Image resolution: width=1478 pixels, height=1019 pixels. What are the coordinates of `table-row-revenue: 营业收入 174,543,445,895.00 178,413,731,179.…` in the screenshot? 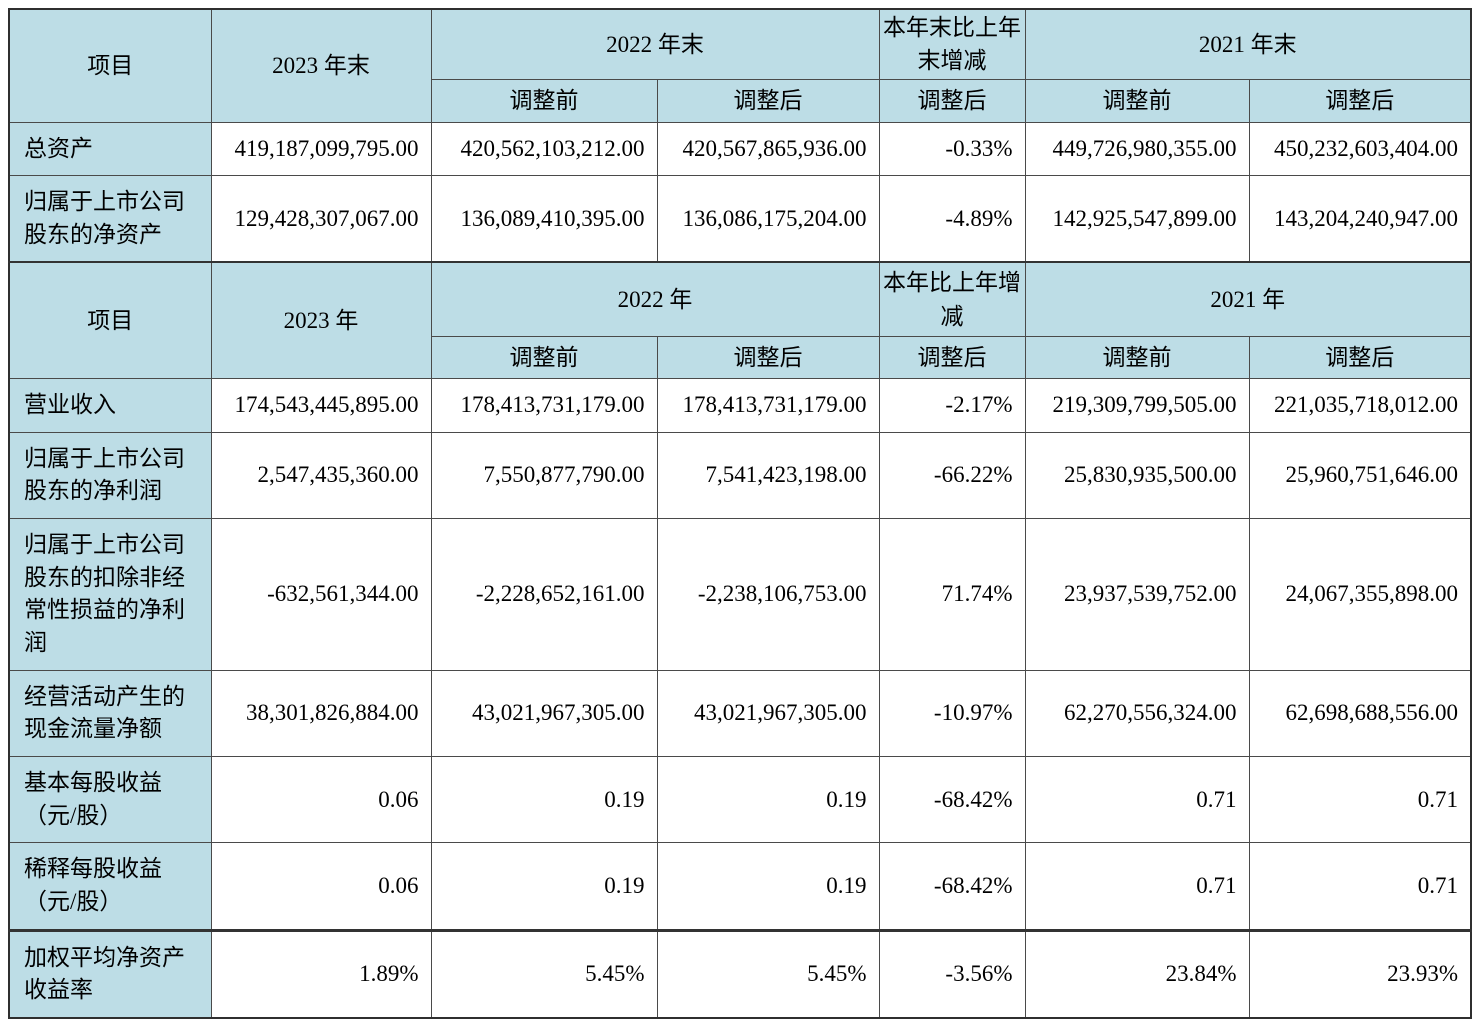 It's located at (740, 405).